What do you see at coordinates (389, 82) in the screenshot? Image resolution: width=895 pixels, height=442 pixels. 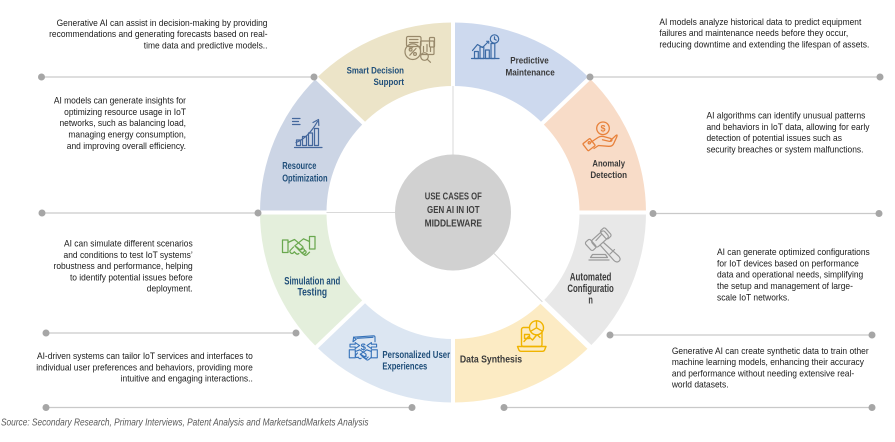 I see `svg-text: Support` at bounding box center [389, 82].